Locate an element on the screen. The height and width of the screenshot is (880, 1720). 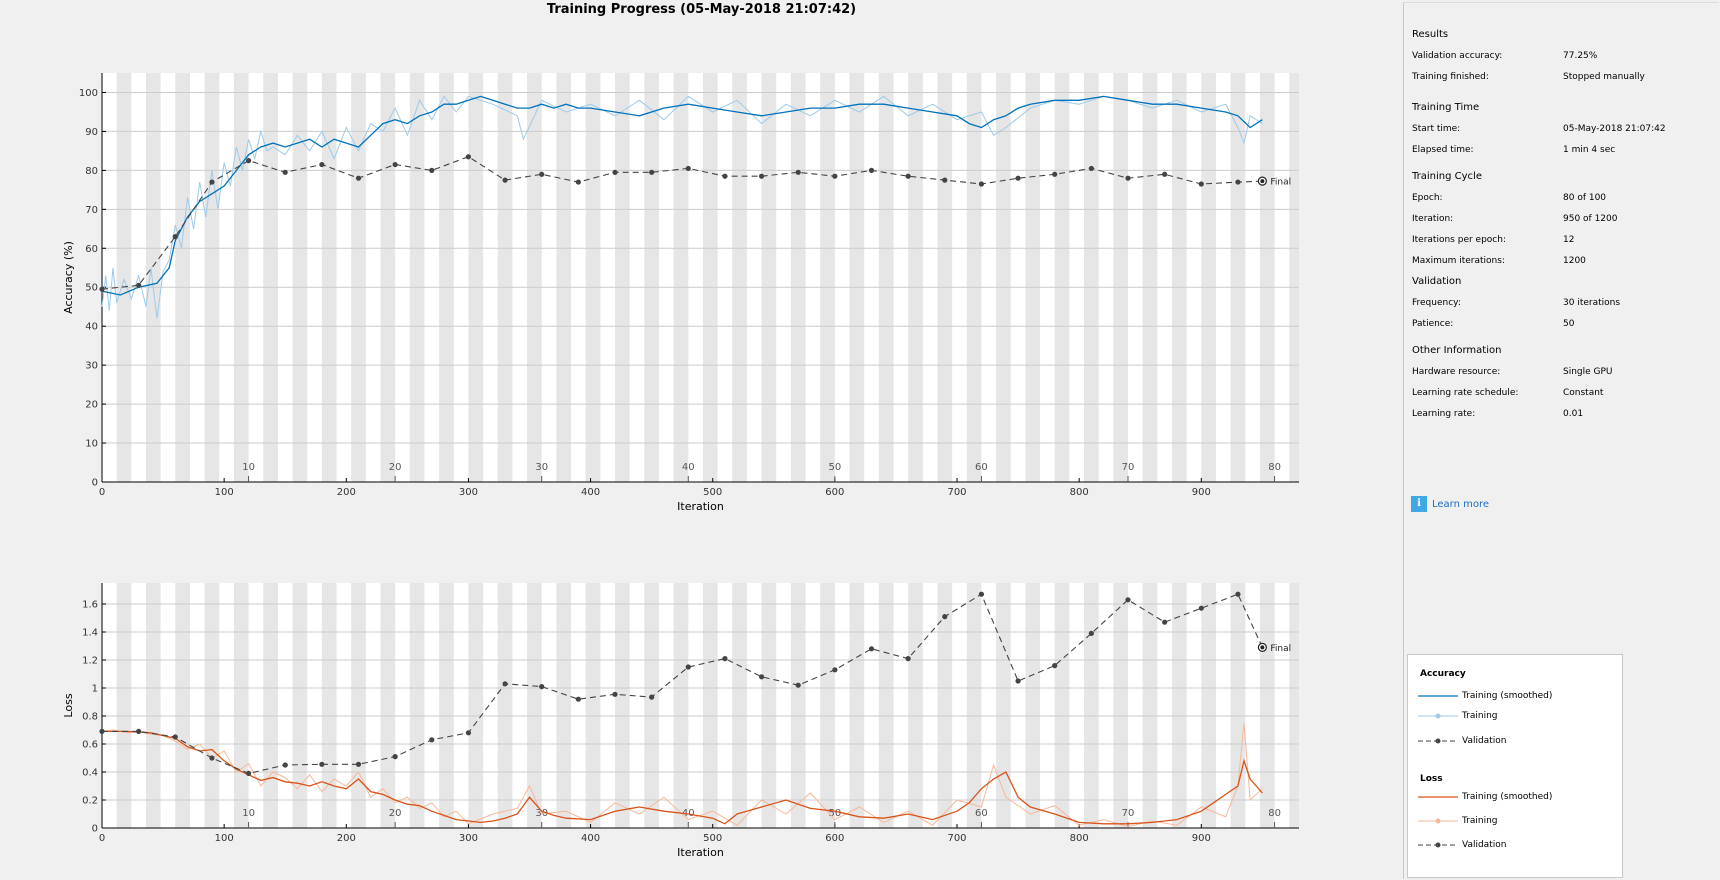
epoch-label: 20 is located at coordinates (395, 467).